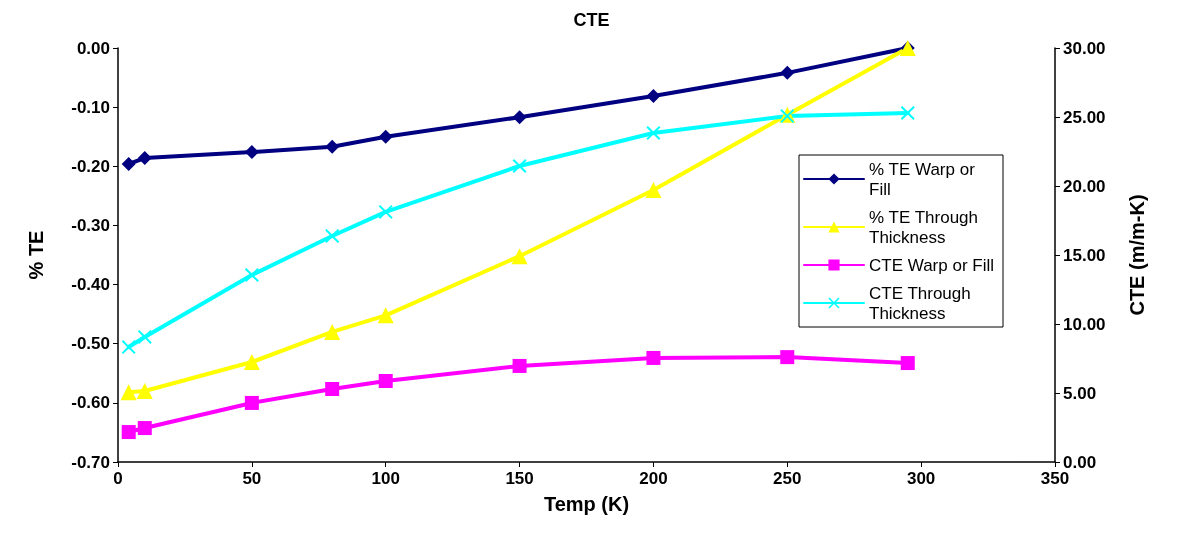 The image size is (1183, 534). Describe the element at coordinates (90, 166) in the screenshot. I see `y-tick-label: -0.20` at that location.